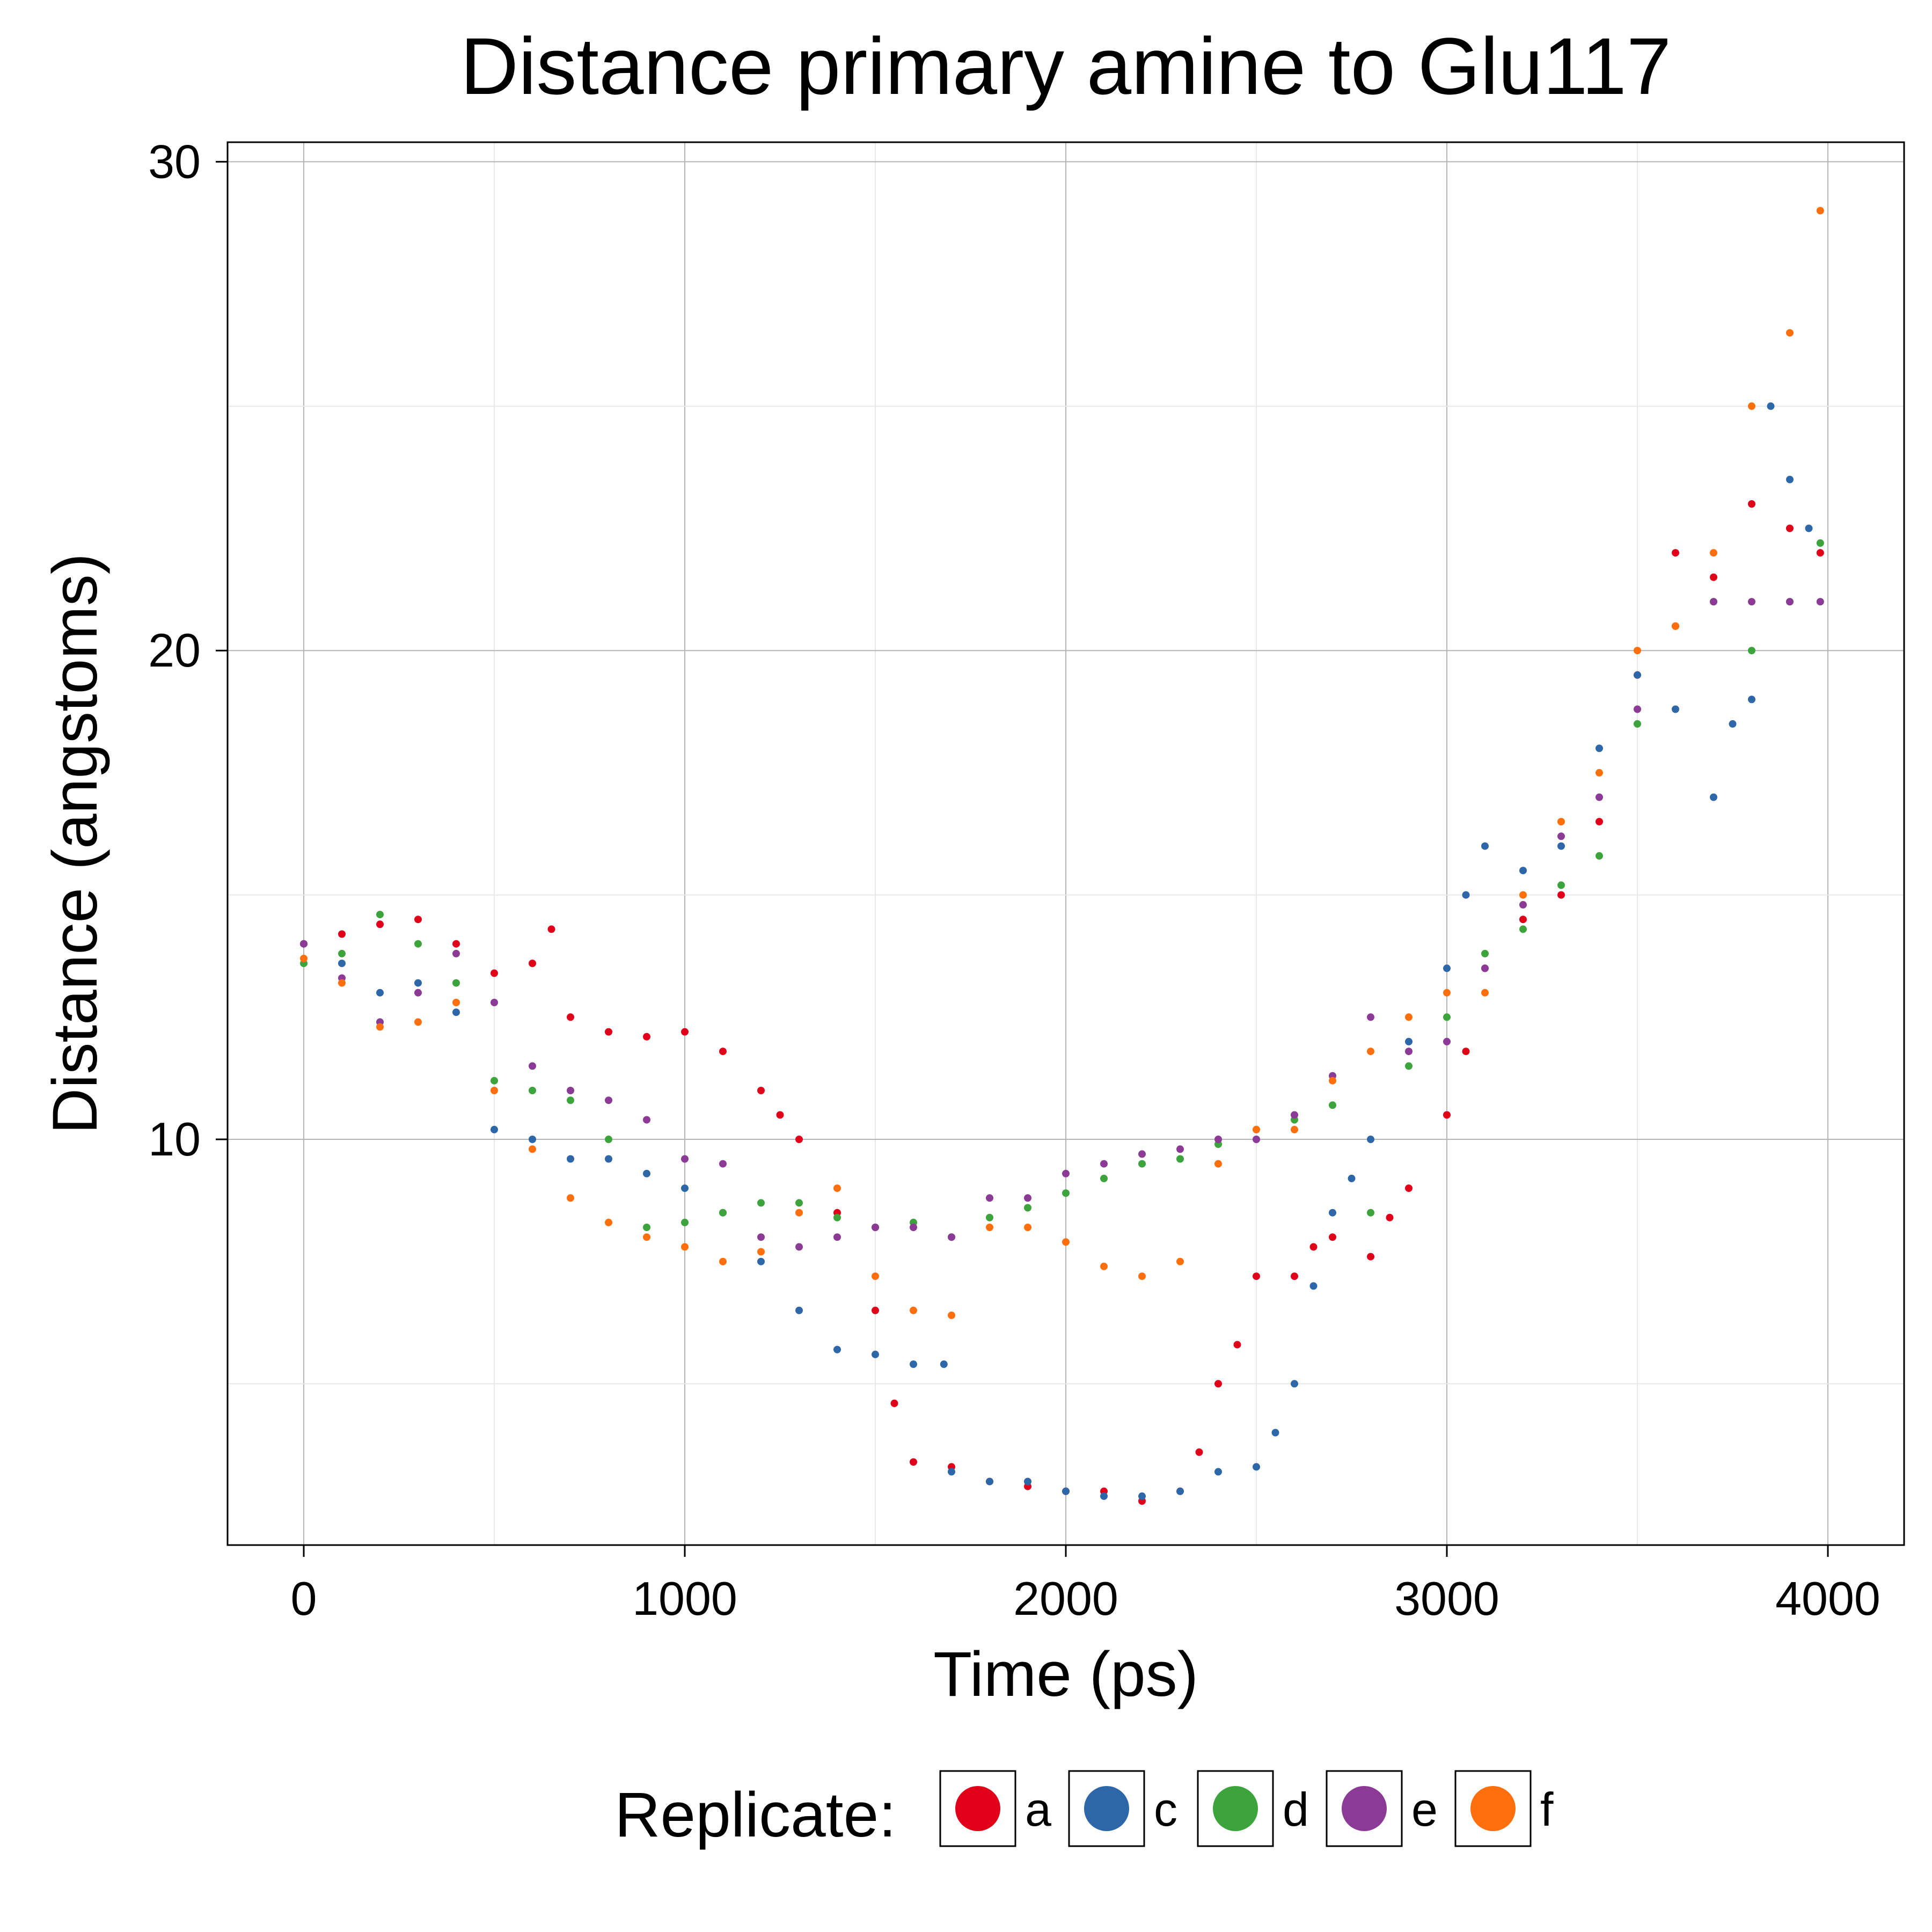 The height and width of the screenshot is (1932, 1932). Describe the element at coordinates (1296, 1809) in the screenshot. I see `legend-label: d` at that location.